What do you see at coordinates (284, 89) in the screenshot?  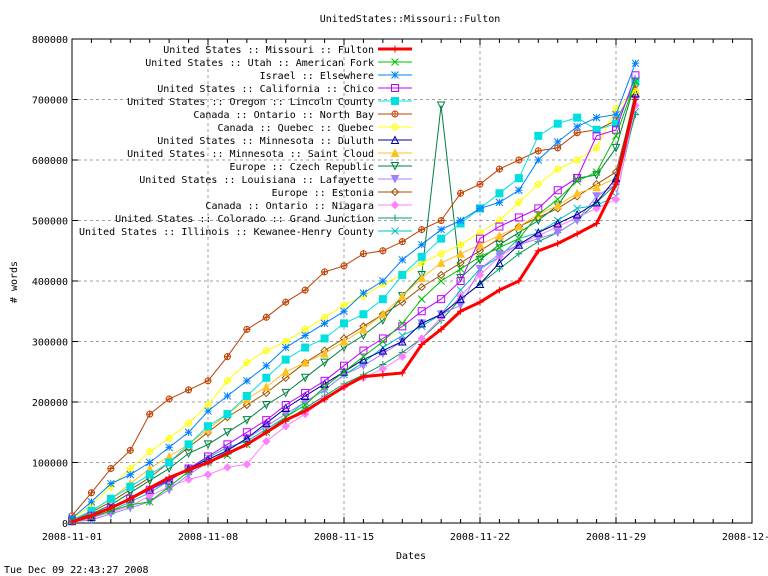 I see `legend-item: United States :: California :: Chico` at bounding box center [284, 89].